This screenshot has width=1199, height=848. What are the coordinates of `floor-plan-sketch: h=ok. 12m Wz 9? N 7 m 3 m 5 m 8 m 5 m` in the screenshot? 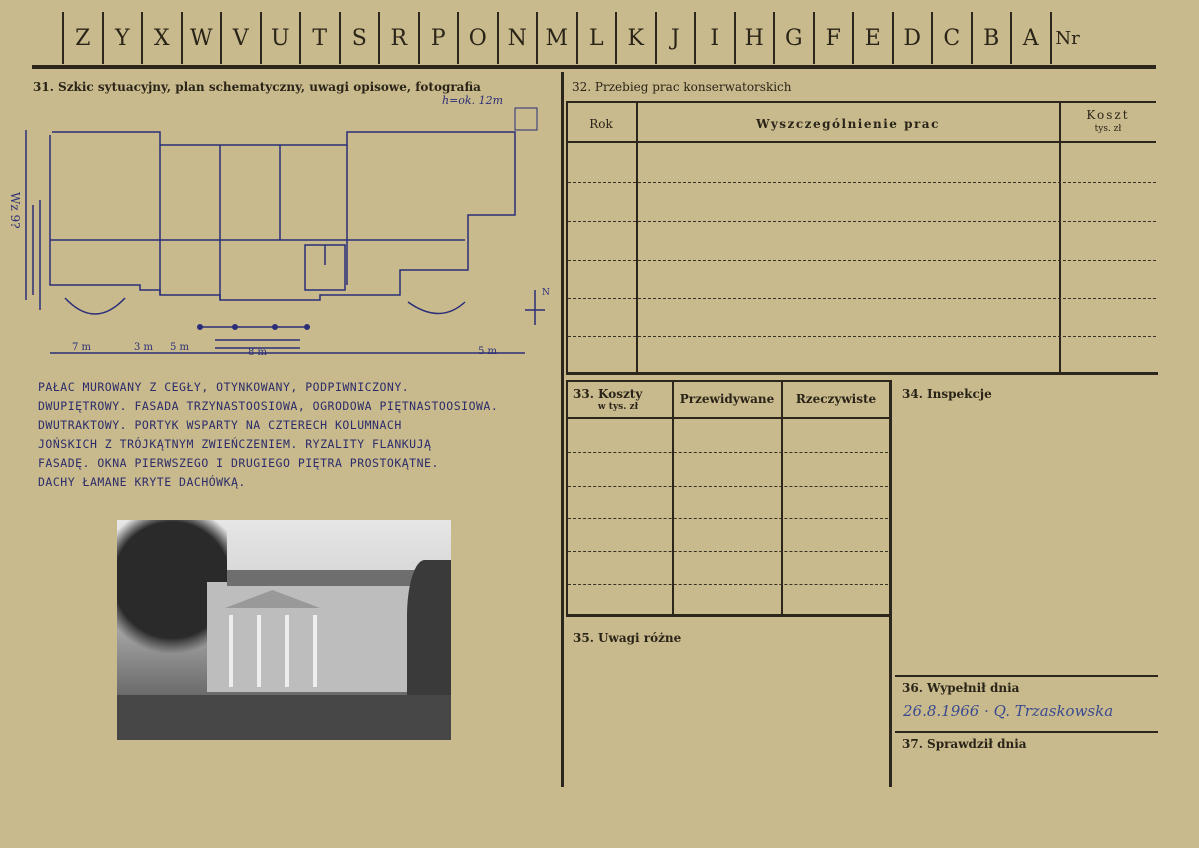 It's located at (280, 226).